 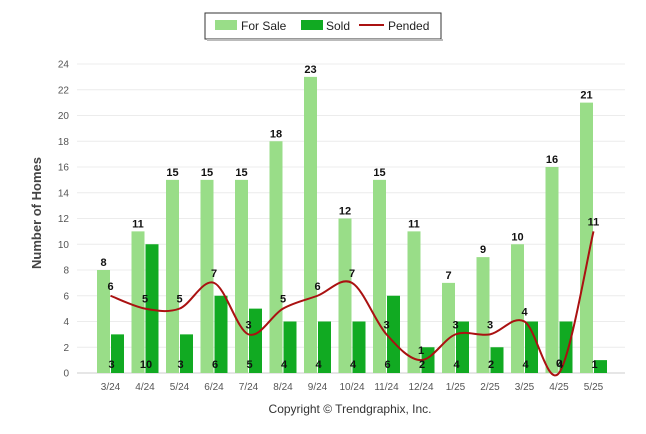 What do you see at coordinates (146, 365) in the screenshot?
I see `label-sold: 10` at bounding box center [146, 365].